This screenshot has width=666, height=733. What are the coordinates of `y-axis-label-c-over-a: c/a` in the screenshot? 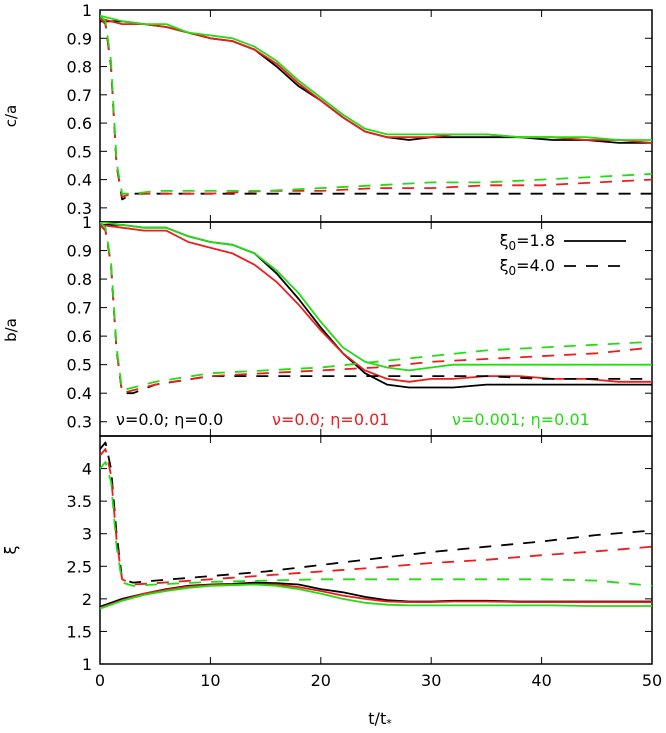 It's located at (11, 116).